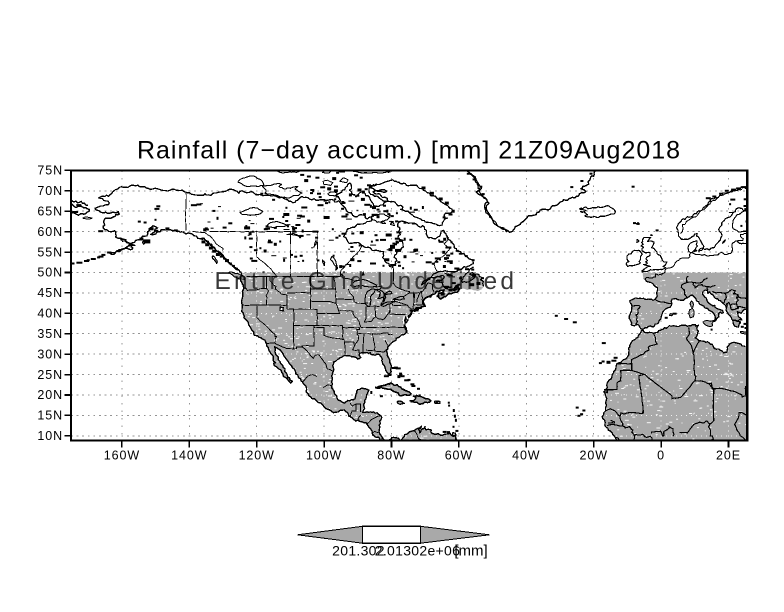 Image resolution: width=784 pixels, height=612 pixels. I want to click on svg-text: 140W, so click(189, 456).